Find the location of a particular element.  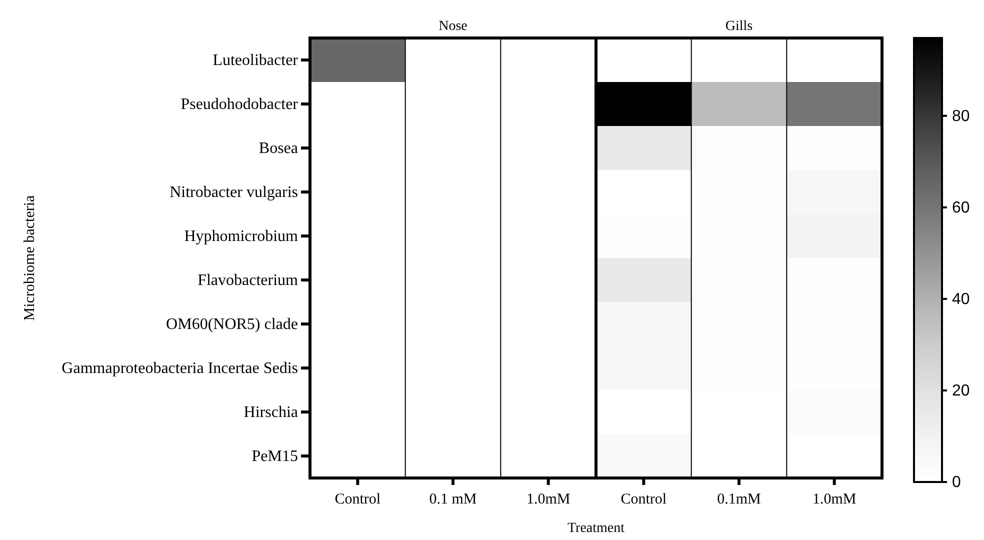

y-tick-label: Hyphomicrobium is located at coordinates (241, 237).